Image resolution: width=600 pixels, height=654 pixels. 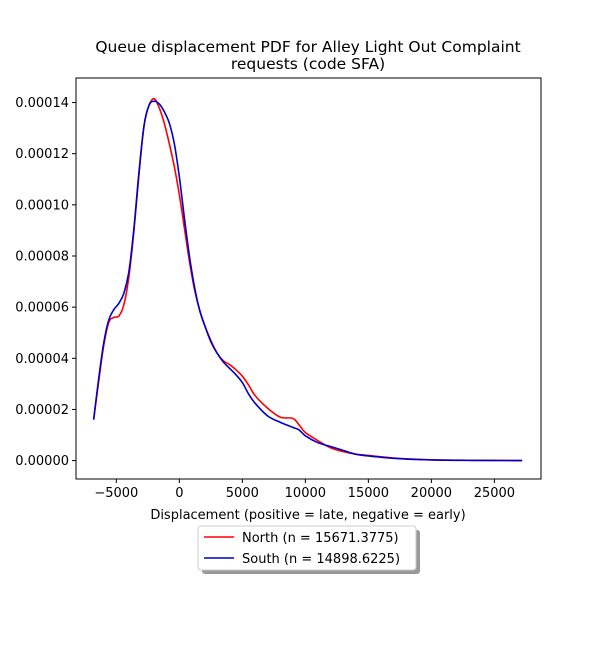 I want to click on legend-box, so click(x=307, y=548).